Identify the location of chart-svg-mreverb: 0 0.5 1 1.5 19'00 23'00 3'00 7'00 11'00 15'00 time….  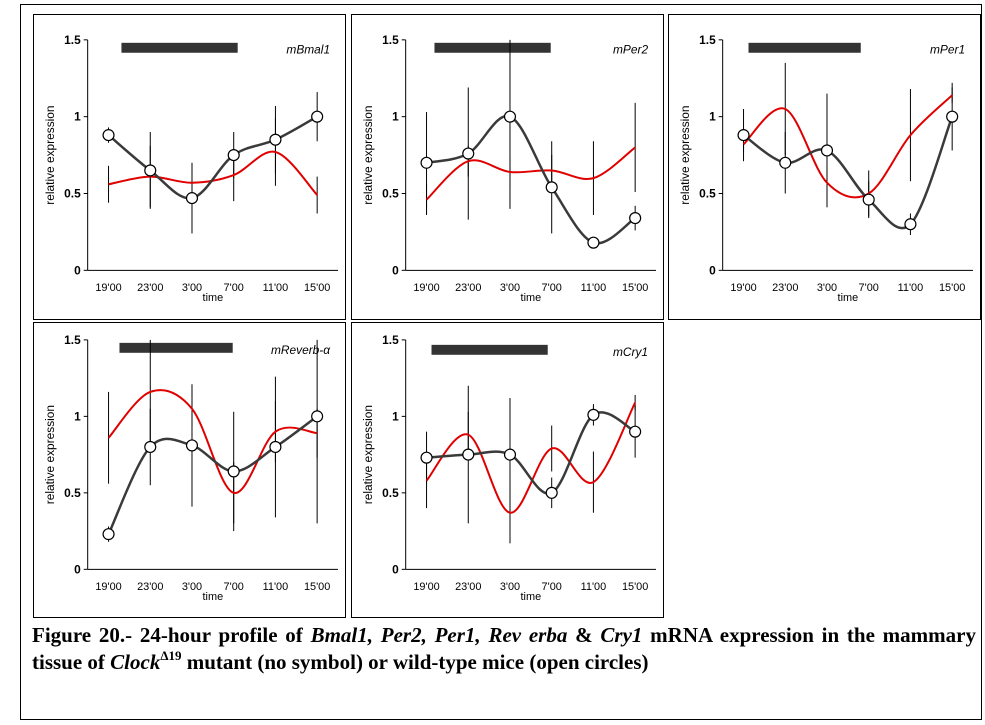
(190, 468).